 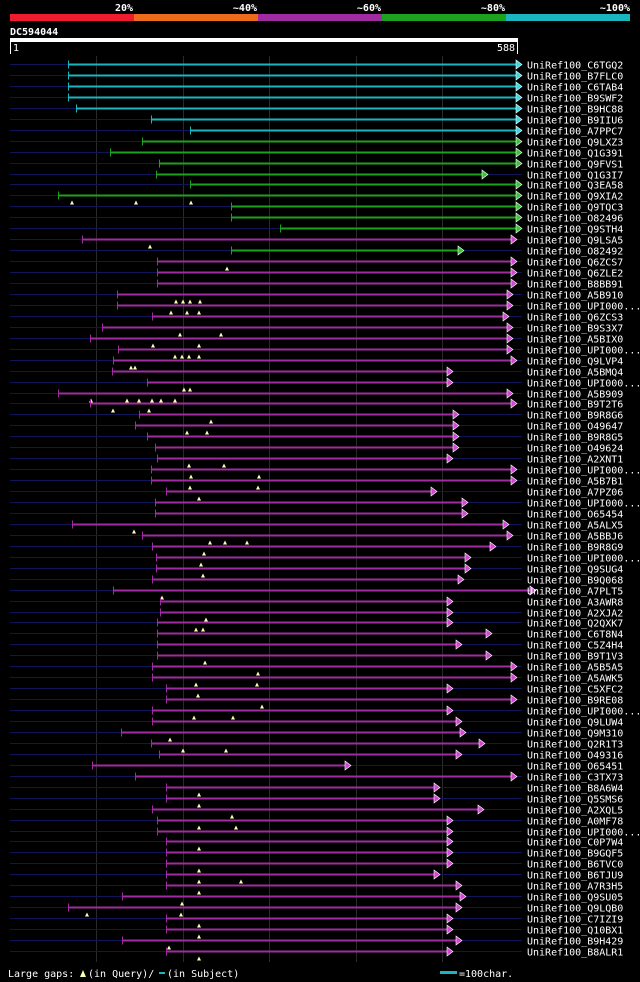 I want to click on hit-label: UniRef100_C7IZI9, so click(x=575, y=920).